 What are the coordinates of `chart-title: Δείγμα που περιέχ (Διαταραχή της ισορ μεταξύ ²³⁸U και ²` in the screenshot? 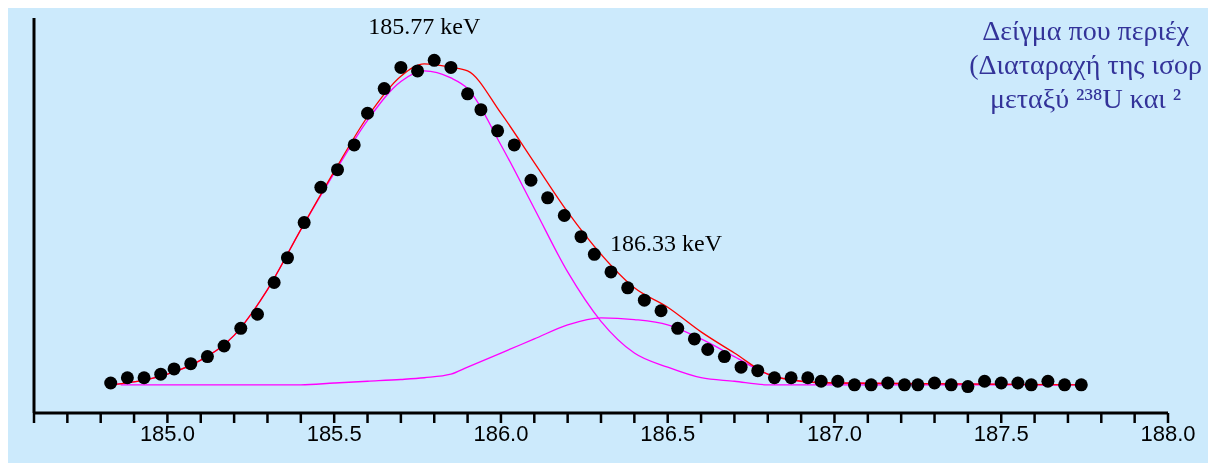 It's located at (1085, 65).